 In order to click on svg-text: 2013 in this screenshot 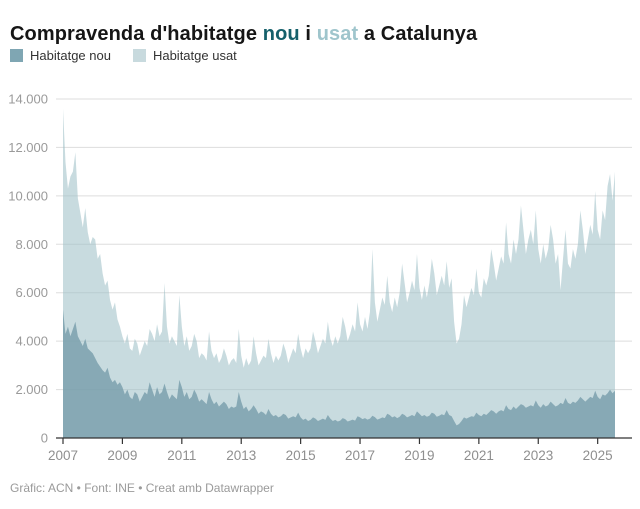, I will do `click(241, 455)`.